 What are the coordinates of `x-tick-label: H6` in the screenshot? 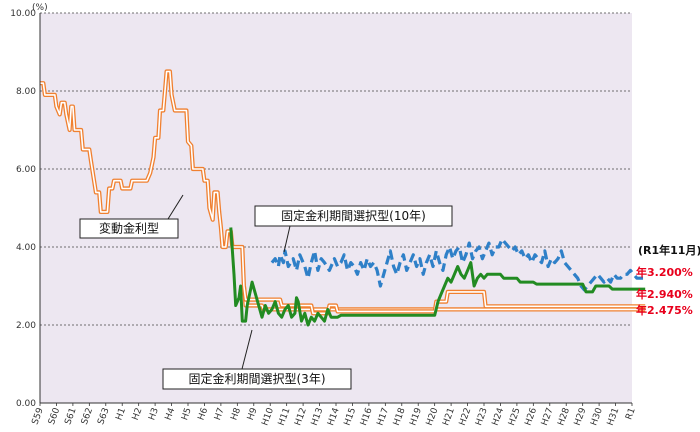 It's located at (204, 413).